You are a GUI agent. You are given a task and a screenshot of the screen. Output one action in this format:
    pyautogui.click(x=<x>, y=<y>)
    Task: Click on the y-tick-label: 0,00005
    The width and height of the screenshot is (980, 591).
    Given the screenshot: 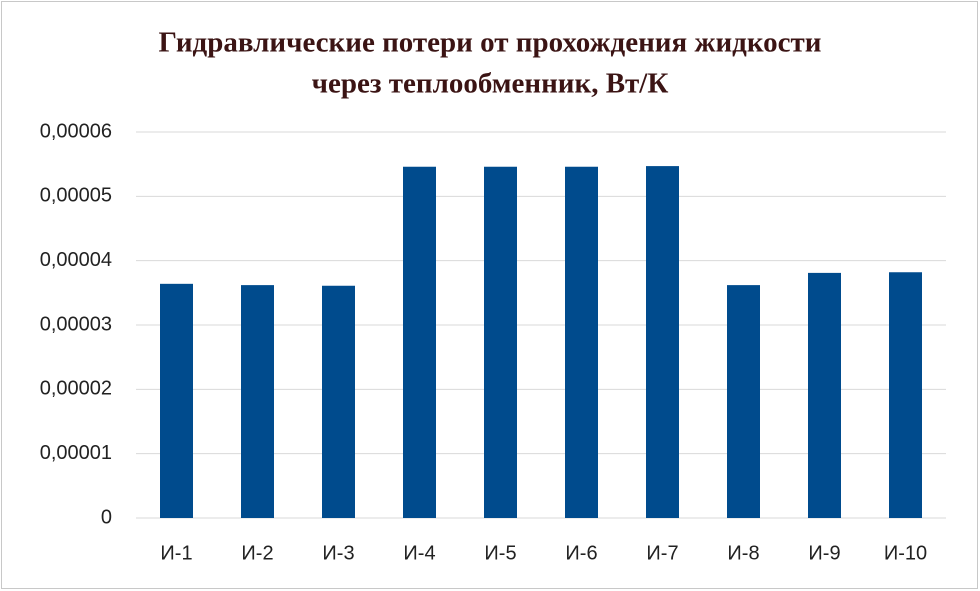 What is the action you would take?
    pyautogui.click(x=76, y=196)
    